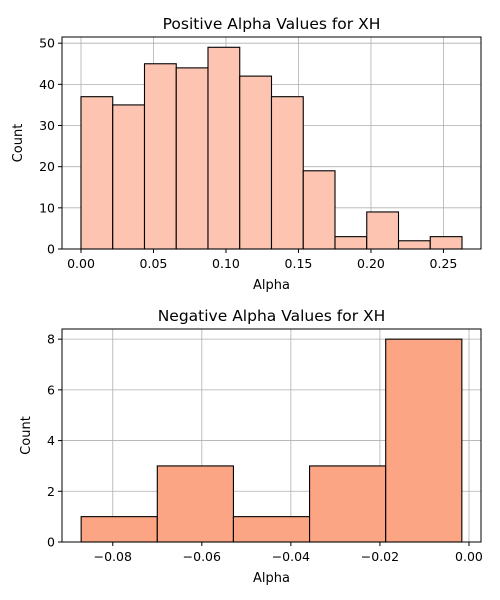 Image resolution: width=500 pixels, height=600 pixels. What do you see at coordinates (51, 389) in the screenshot?
I see `y-tick-label: 6` at bounding box center [51, 389].